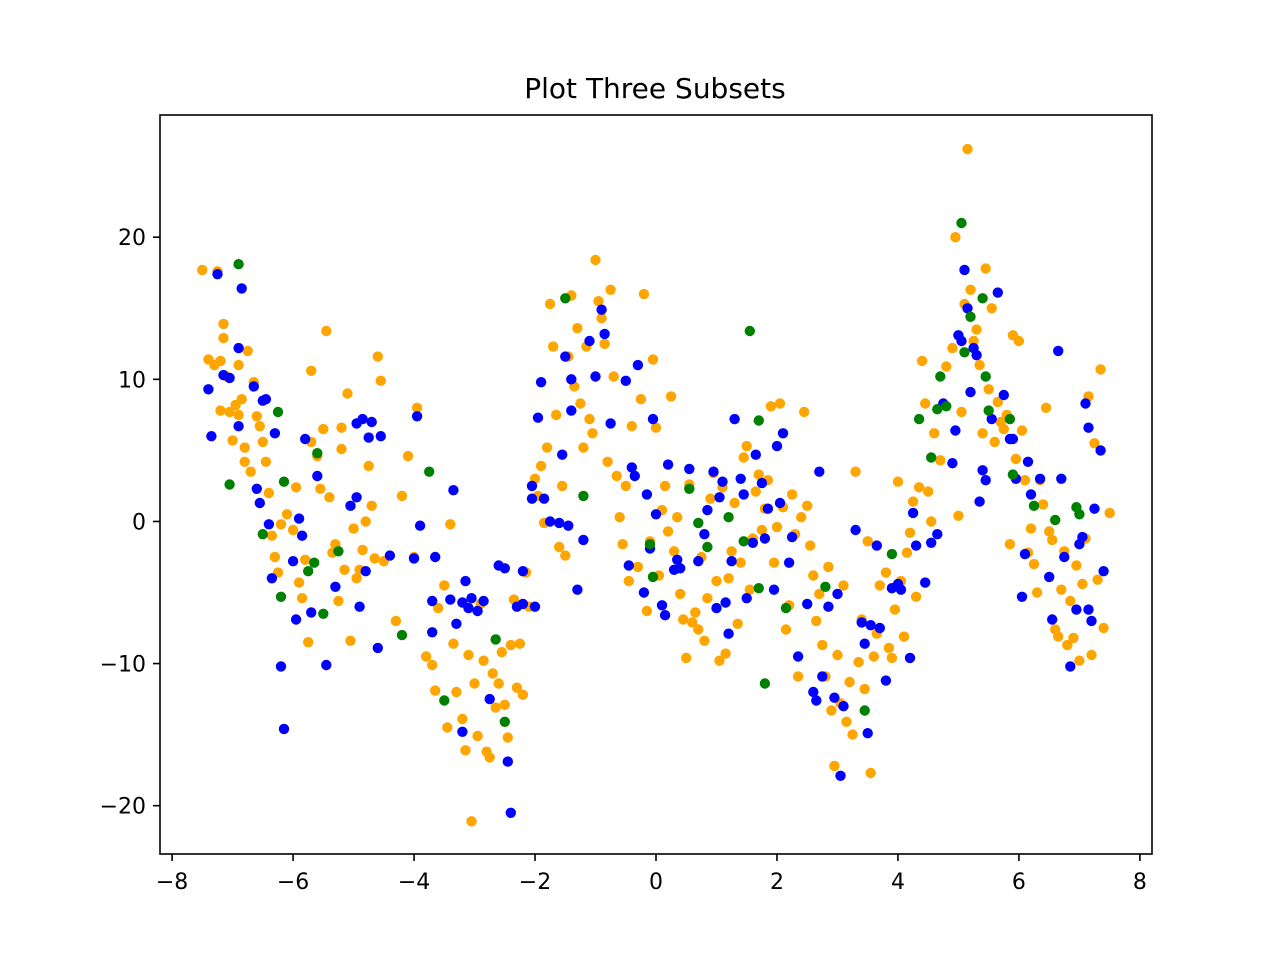  What do you see at coordinates (123, 665) in the screenshot?
I see `y-tick-label-1: −10` at bounding box center [123, 665].